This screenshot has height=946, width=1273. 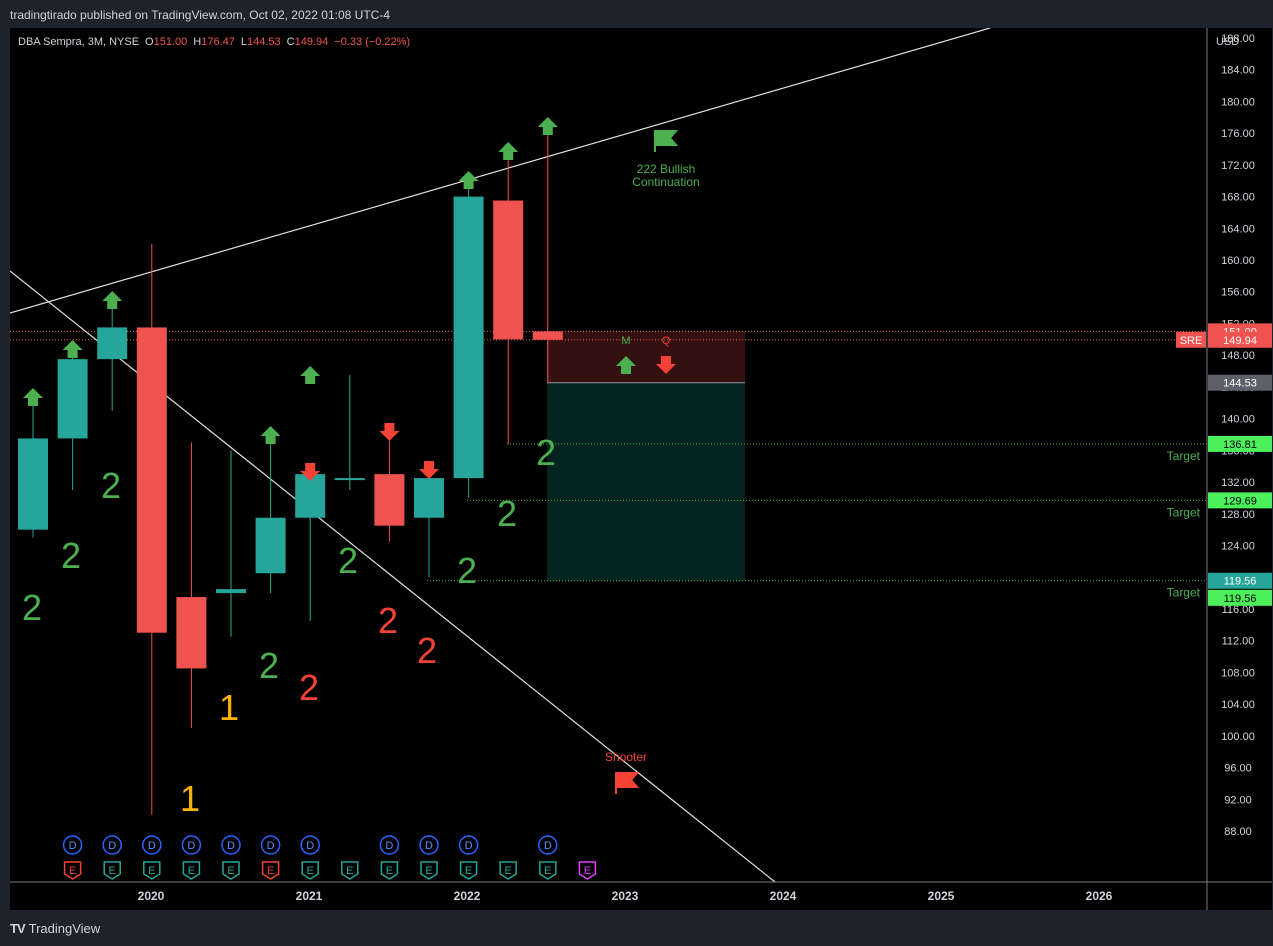 What do you see at coordinates (666, 141) in the screenshot?
I see `bullish-flag-icon` at bounding box center [666, 141].